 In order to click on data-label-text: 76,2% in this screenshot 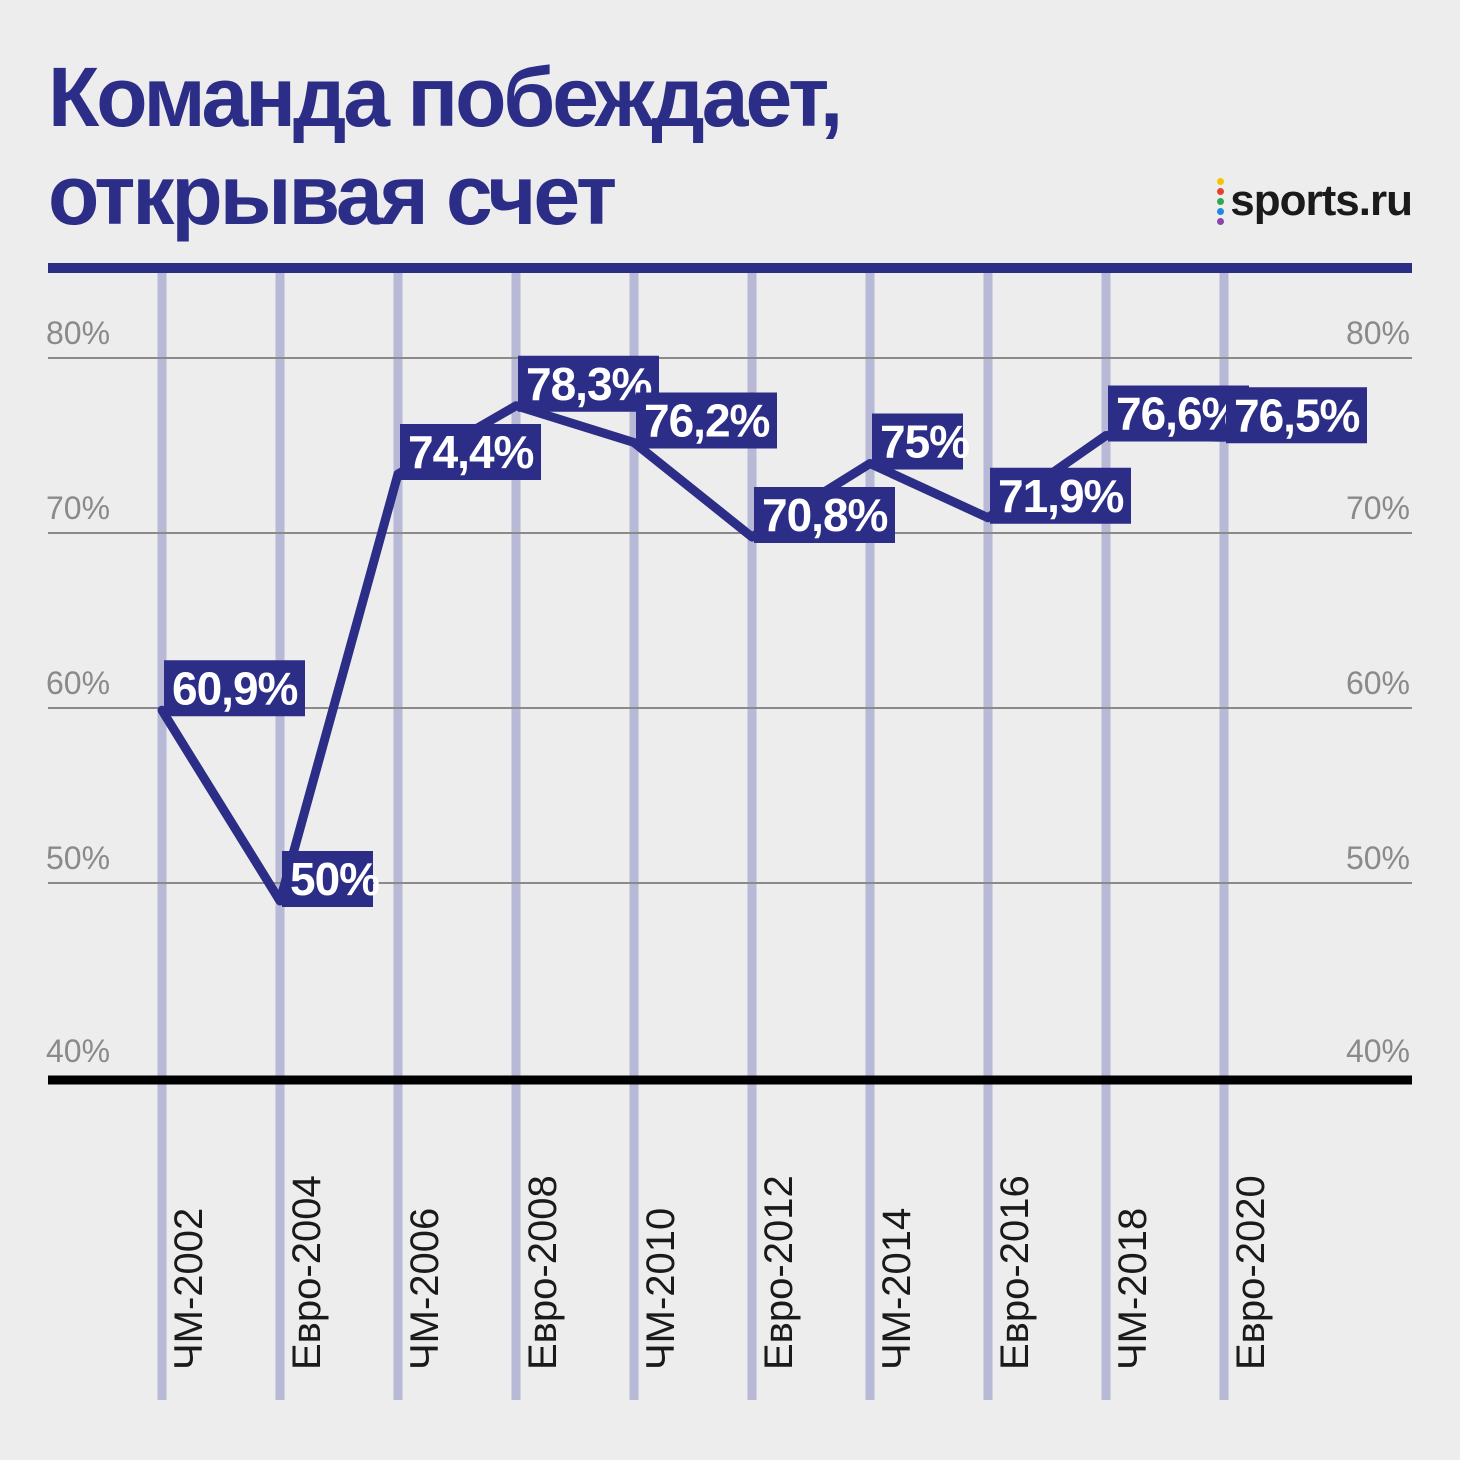, I will do `click(707, 421)`.